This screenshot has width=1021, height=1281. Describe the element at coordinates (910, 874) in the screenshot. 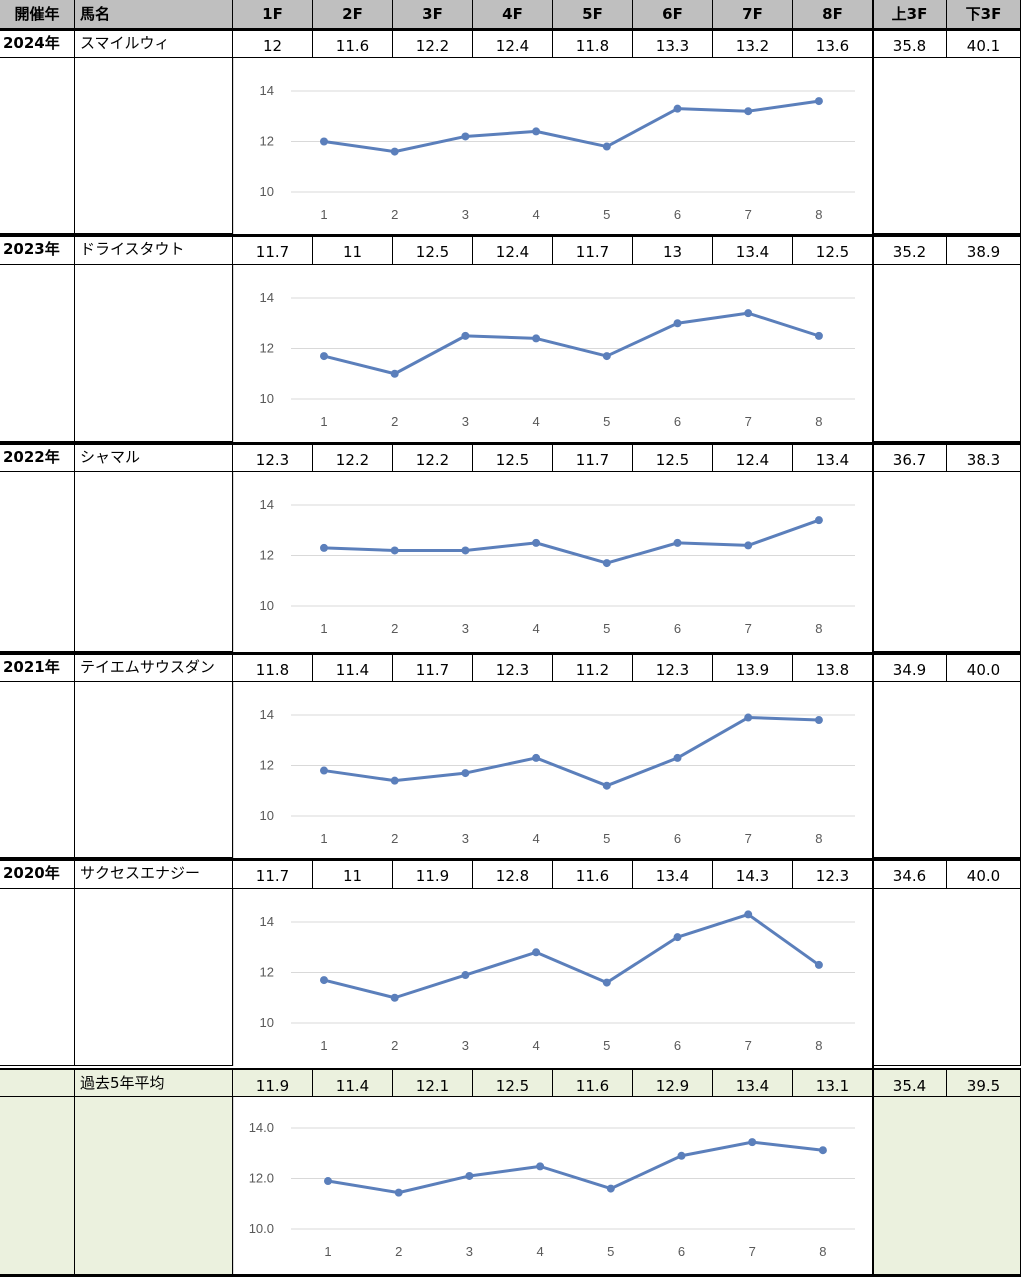

I see `first-3f-cell: 34.6` at that location.